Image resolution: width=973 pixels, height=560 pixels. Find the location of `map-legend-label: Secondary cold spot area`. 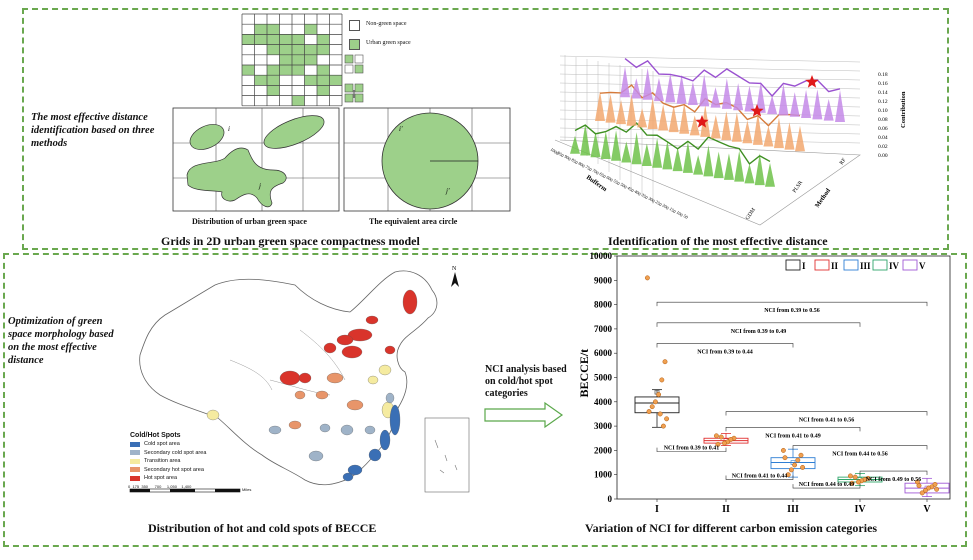

map-legend-label: Secondary cold spot area is located at coordinates (175, 452).